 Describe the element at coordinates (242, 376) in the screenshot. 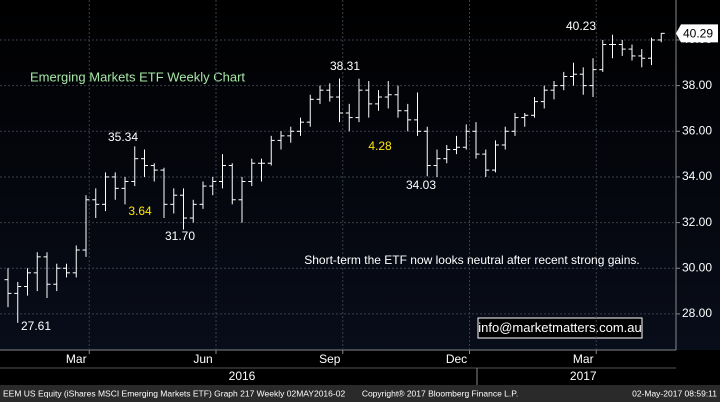

I see `year-label: 2016` at that location.